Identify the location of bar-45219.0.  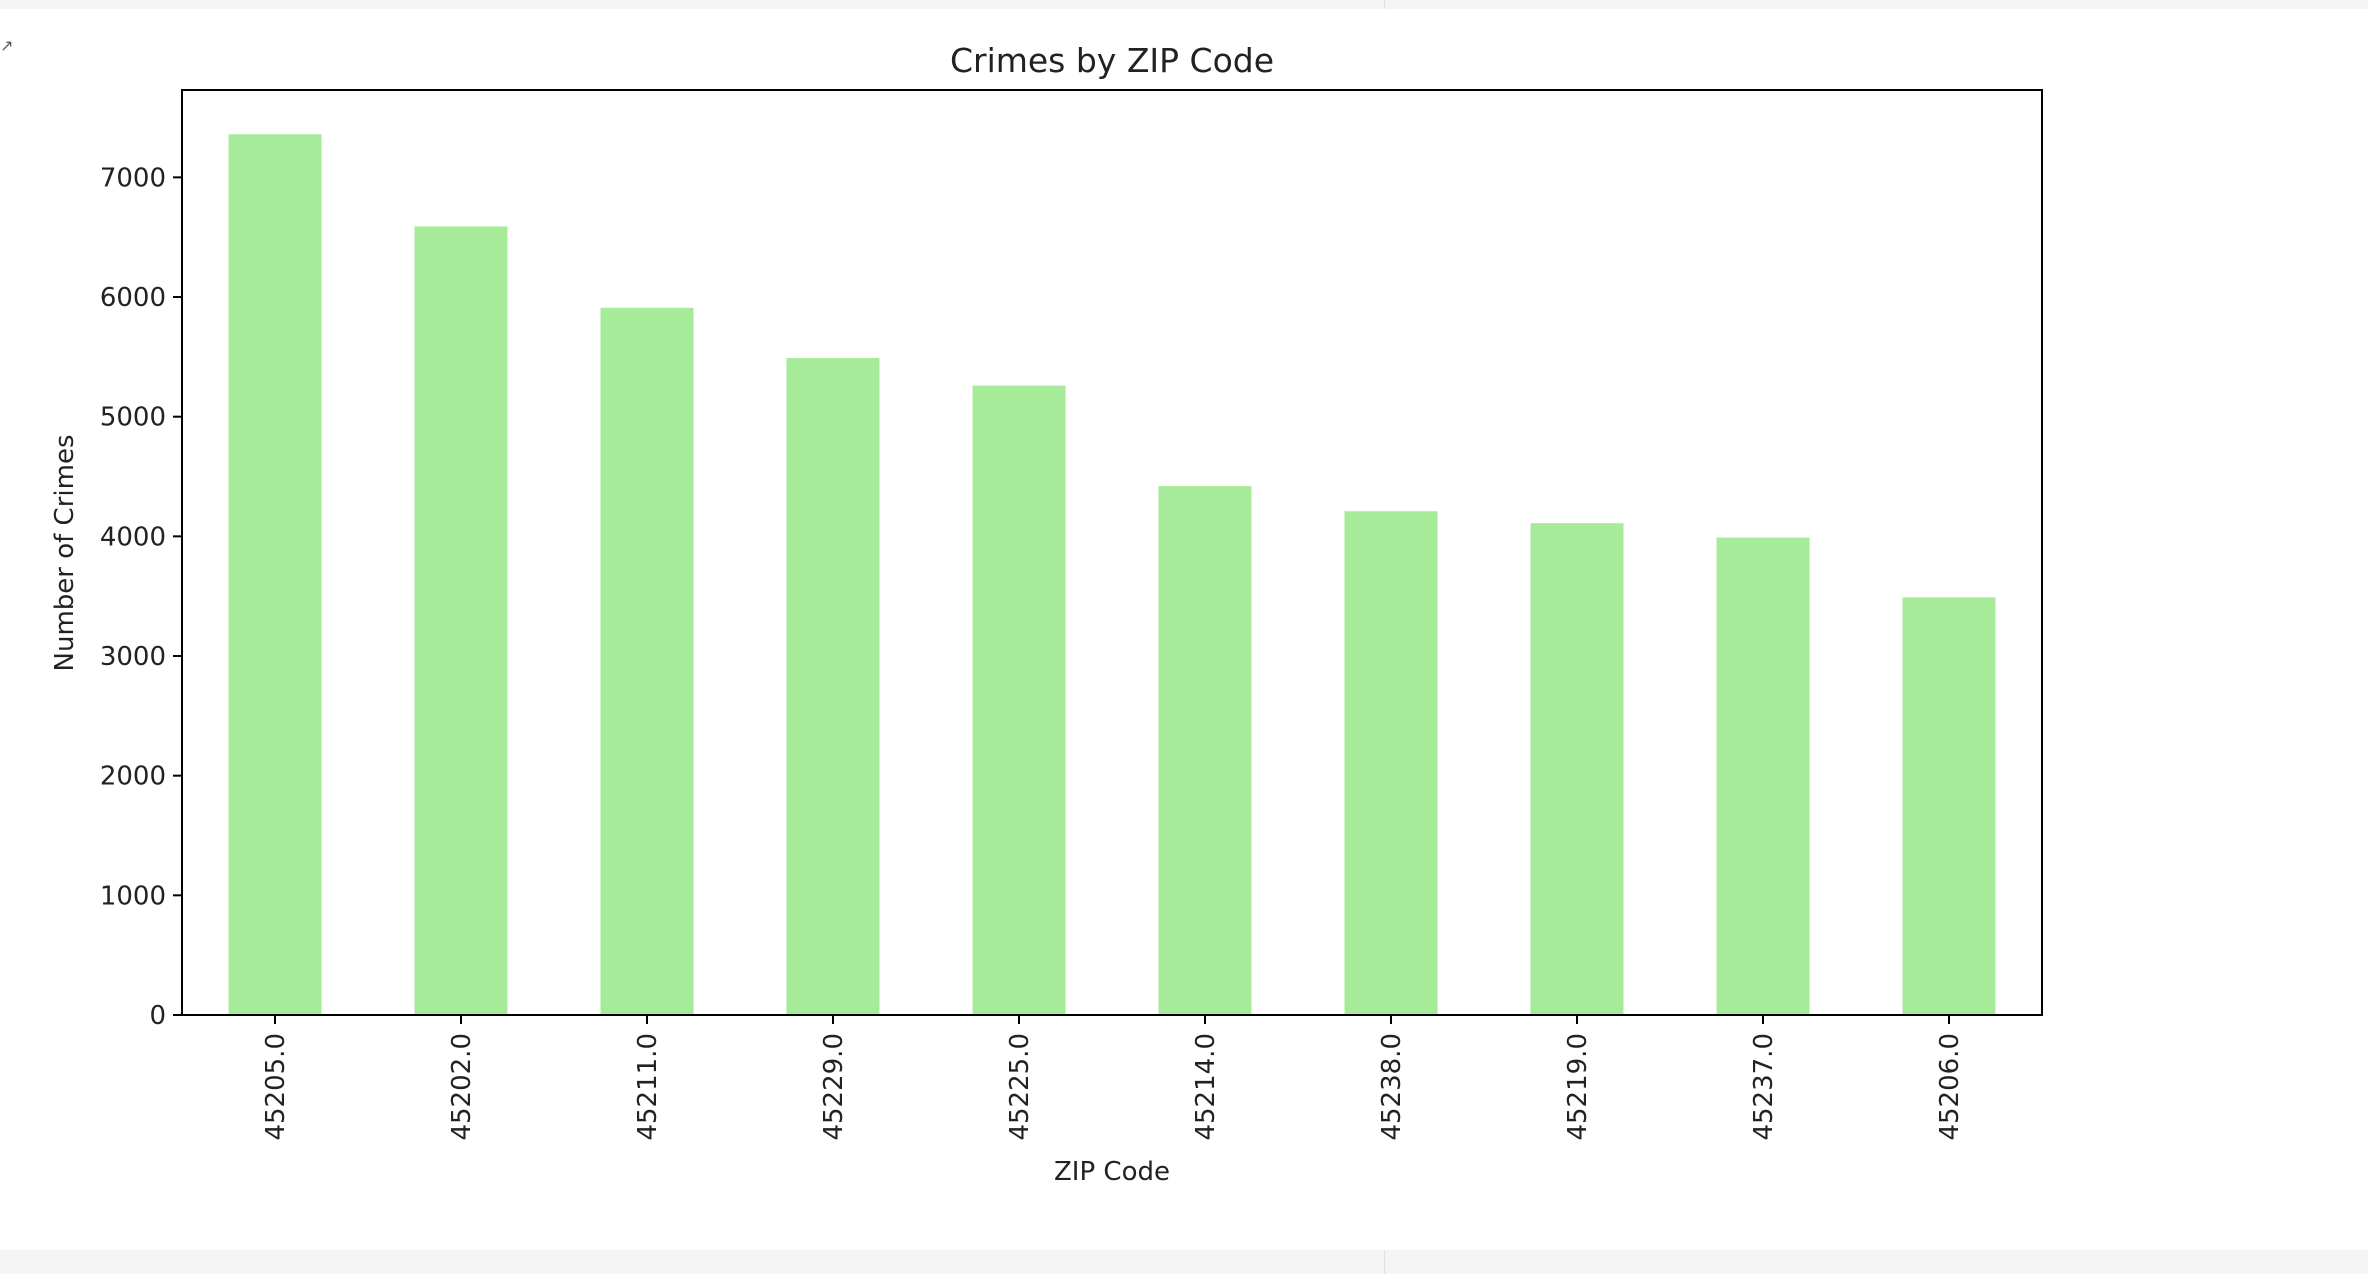
(1577, 769).